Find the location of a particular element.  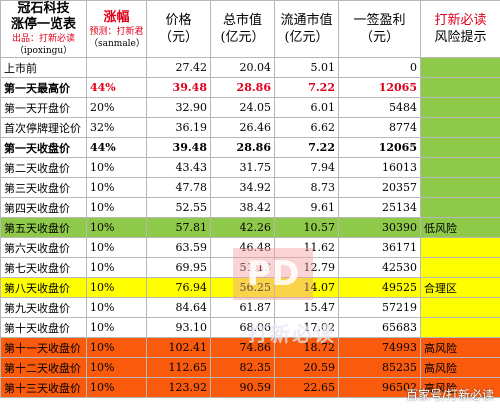

row-price: 27.42 is located at coordinates (178, 67).